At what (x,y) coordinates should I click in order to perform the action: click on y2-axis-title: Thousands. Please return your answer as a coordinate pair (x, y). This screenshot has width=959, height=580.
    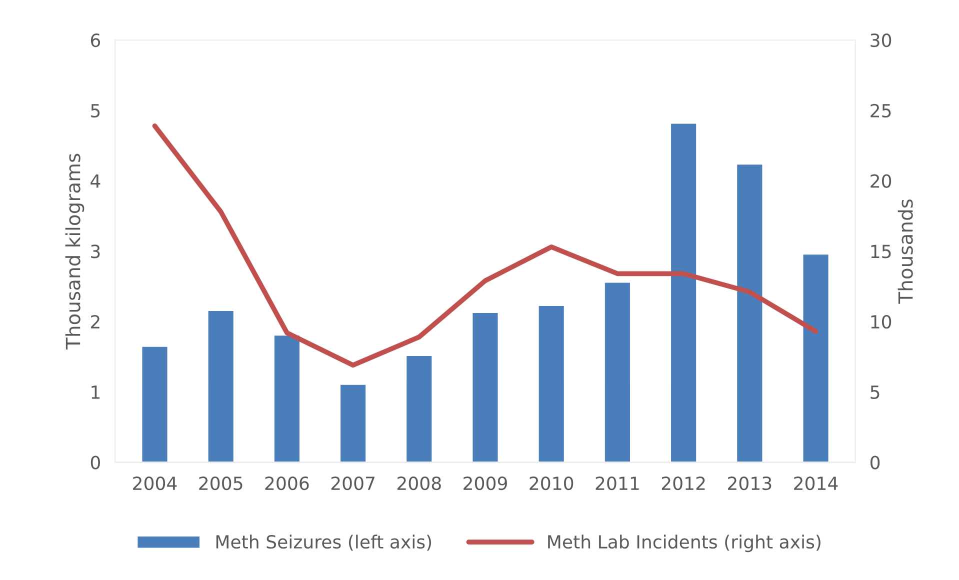
    Looking at the image, I should click on (905, 251).